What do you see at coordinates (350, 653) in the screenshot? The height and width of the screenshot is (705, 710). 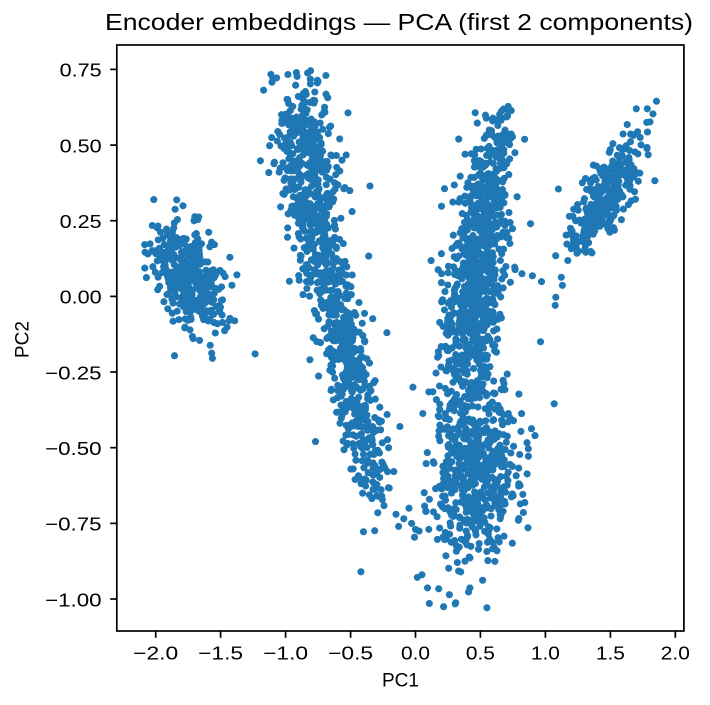 I see `svg-text: −0.5` at bounding box center [350, 653].